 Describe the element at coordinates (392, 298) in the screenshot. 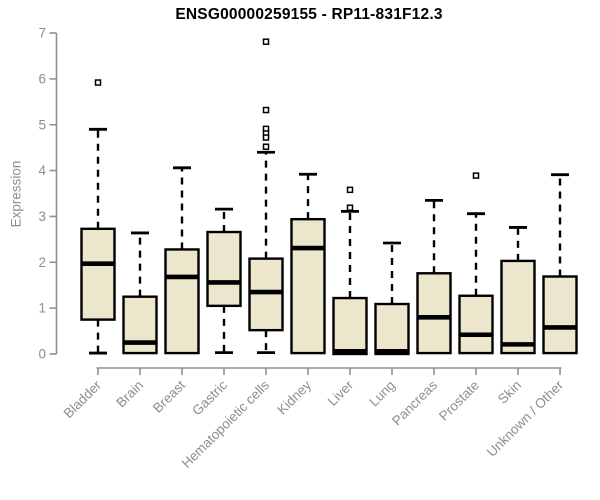

I see `box-lung` at that location.